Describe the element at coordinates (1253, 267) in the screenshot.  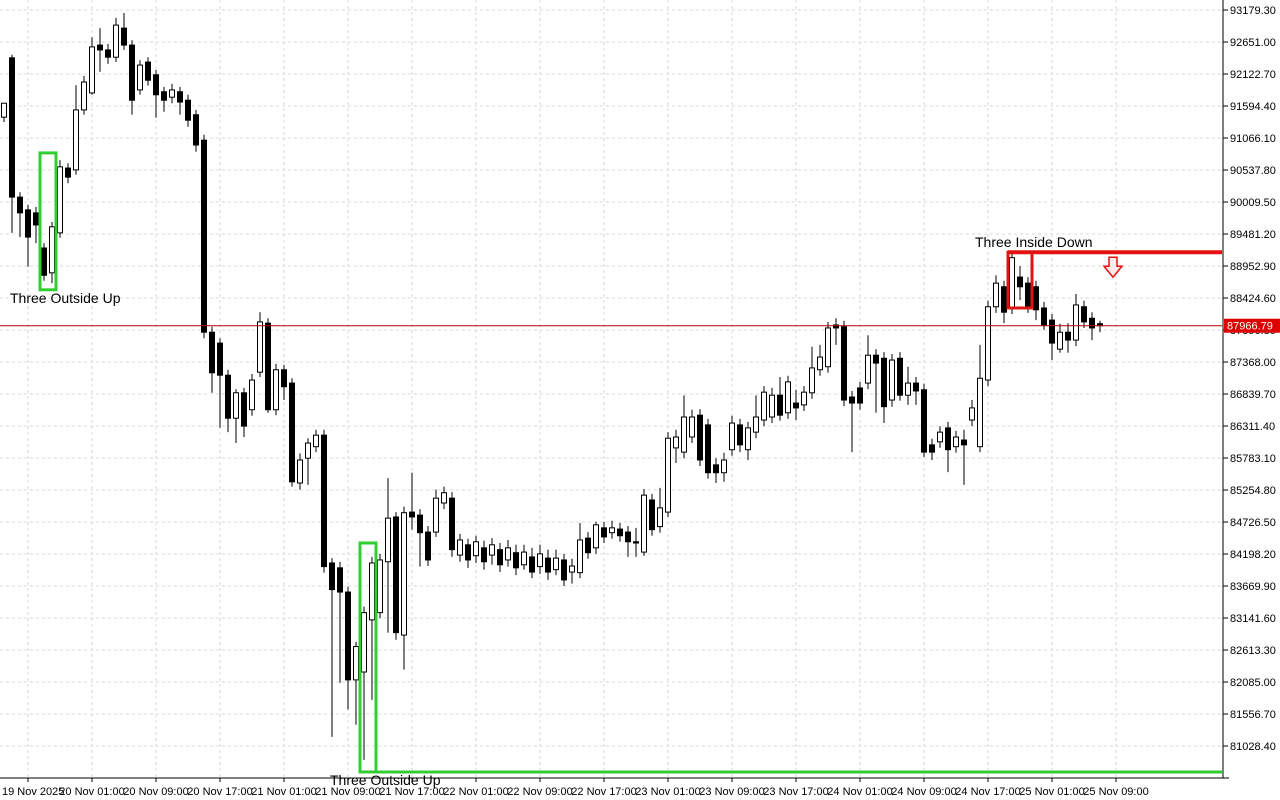
I see `price-axis-label: 88952.90` at that location.